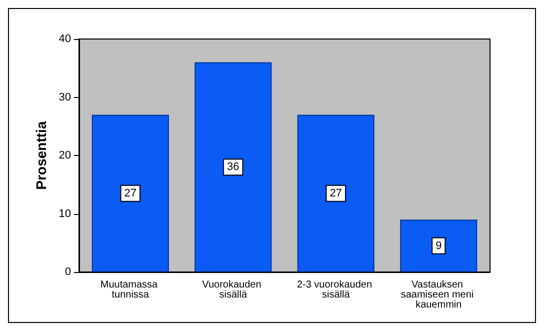 The width and height of the screenshot is (544, 331). I want to click on y-tick-label: 20, so click(64, 156).